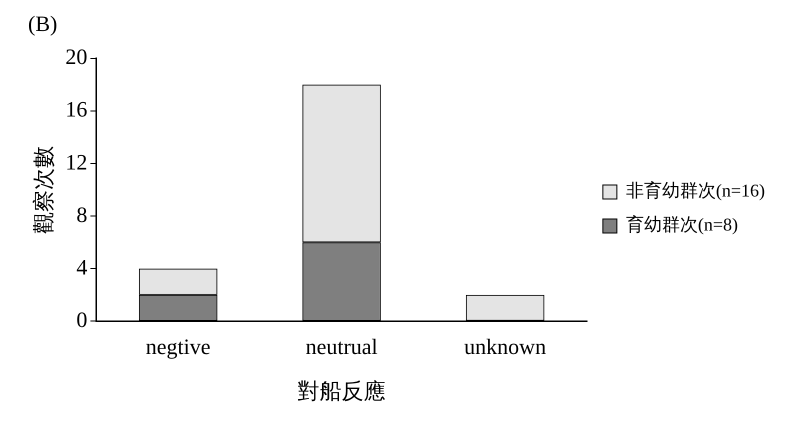 This screenshot has height=428, width=787. What do you see at coordinates (43, 23) in the screenshot?
I see `chart-title: (B)` at bounding box center [43, 23].